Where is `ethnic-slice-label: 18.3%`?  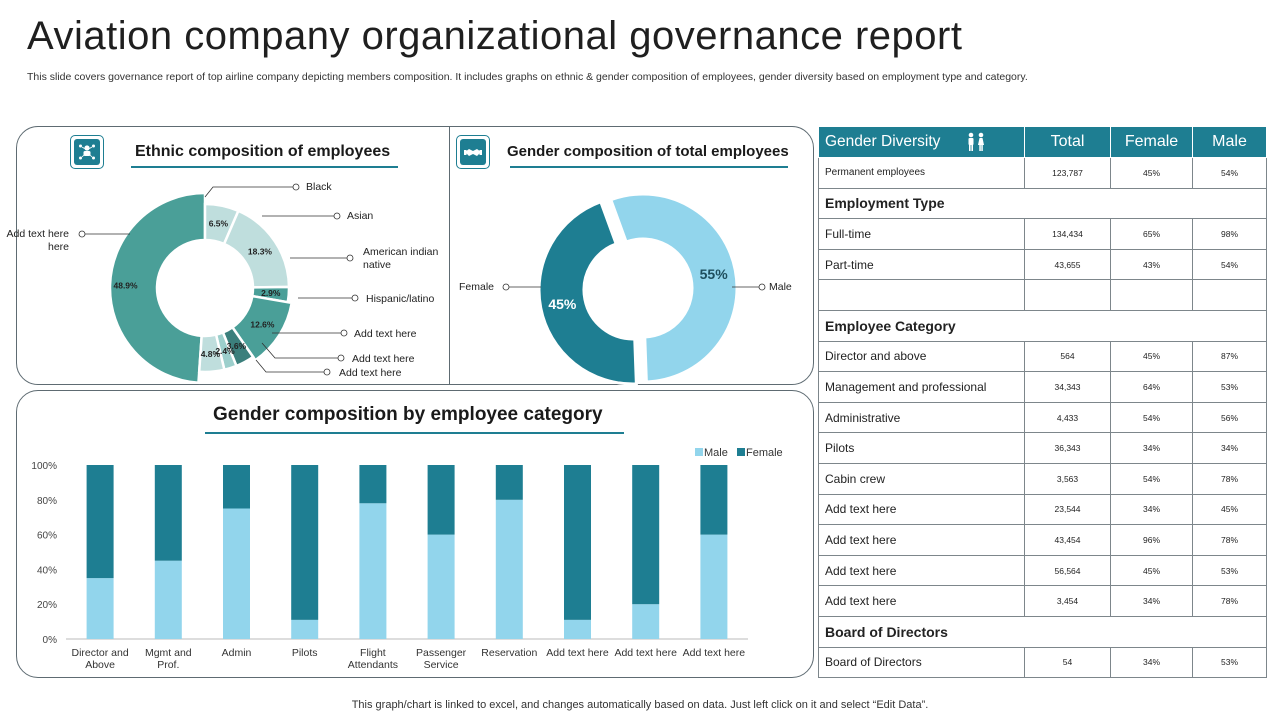 ethnic-slice-label: 18.3% is located at coordinates (260, 251).